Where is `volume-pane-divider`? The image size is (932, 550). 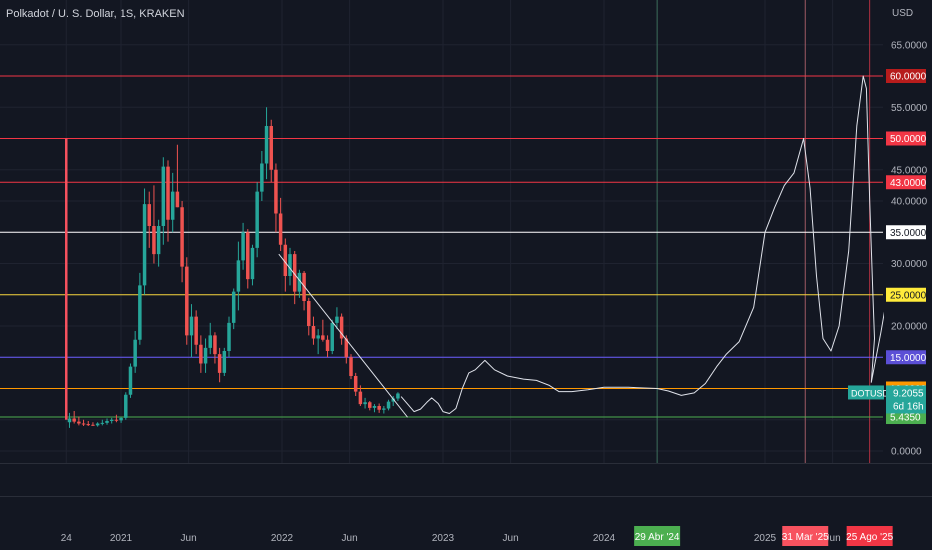
volume-pane-divider is located at coordinates (466, 463).